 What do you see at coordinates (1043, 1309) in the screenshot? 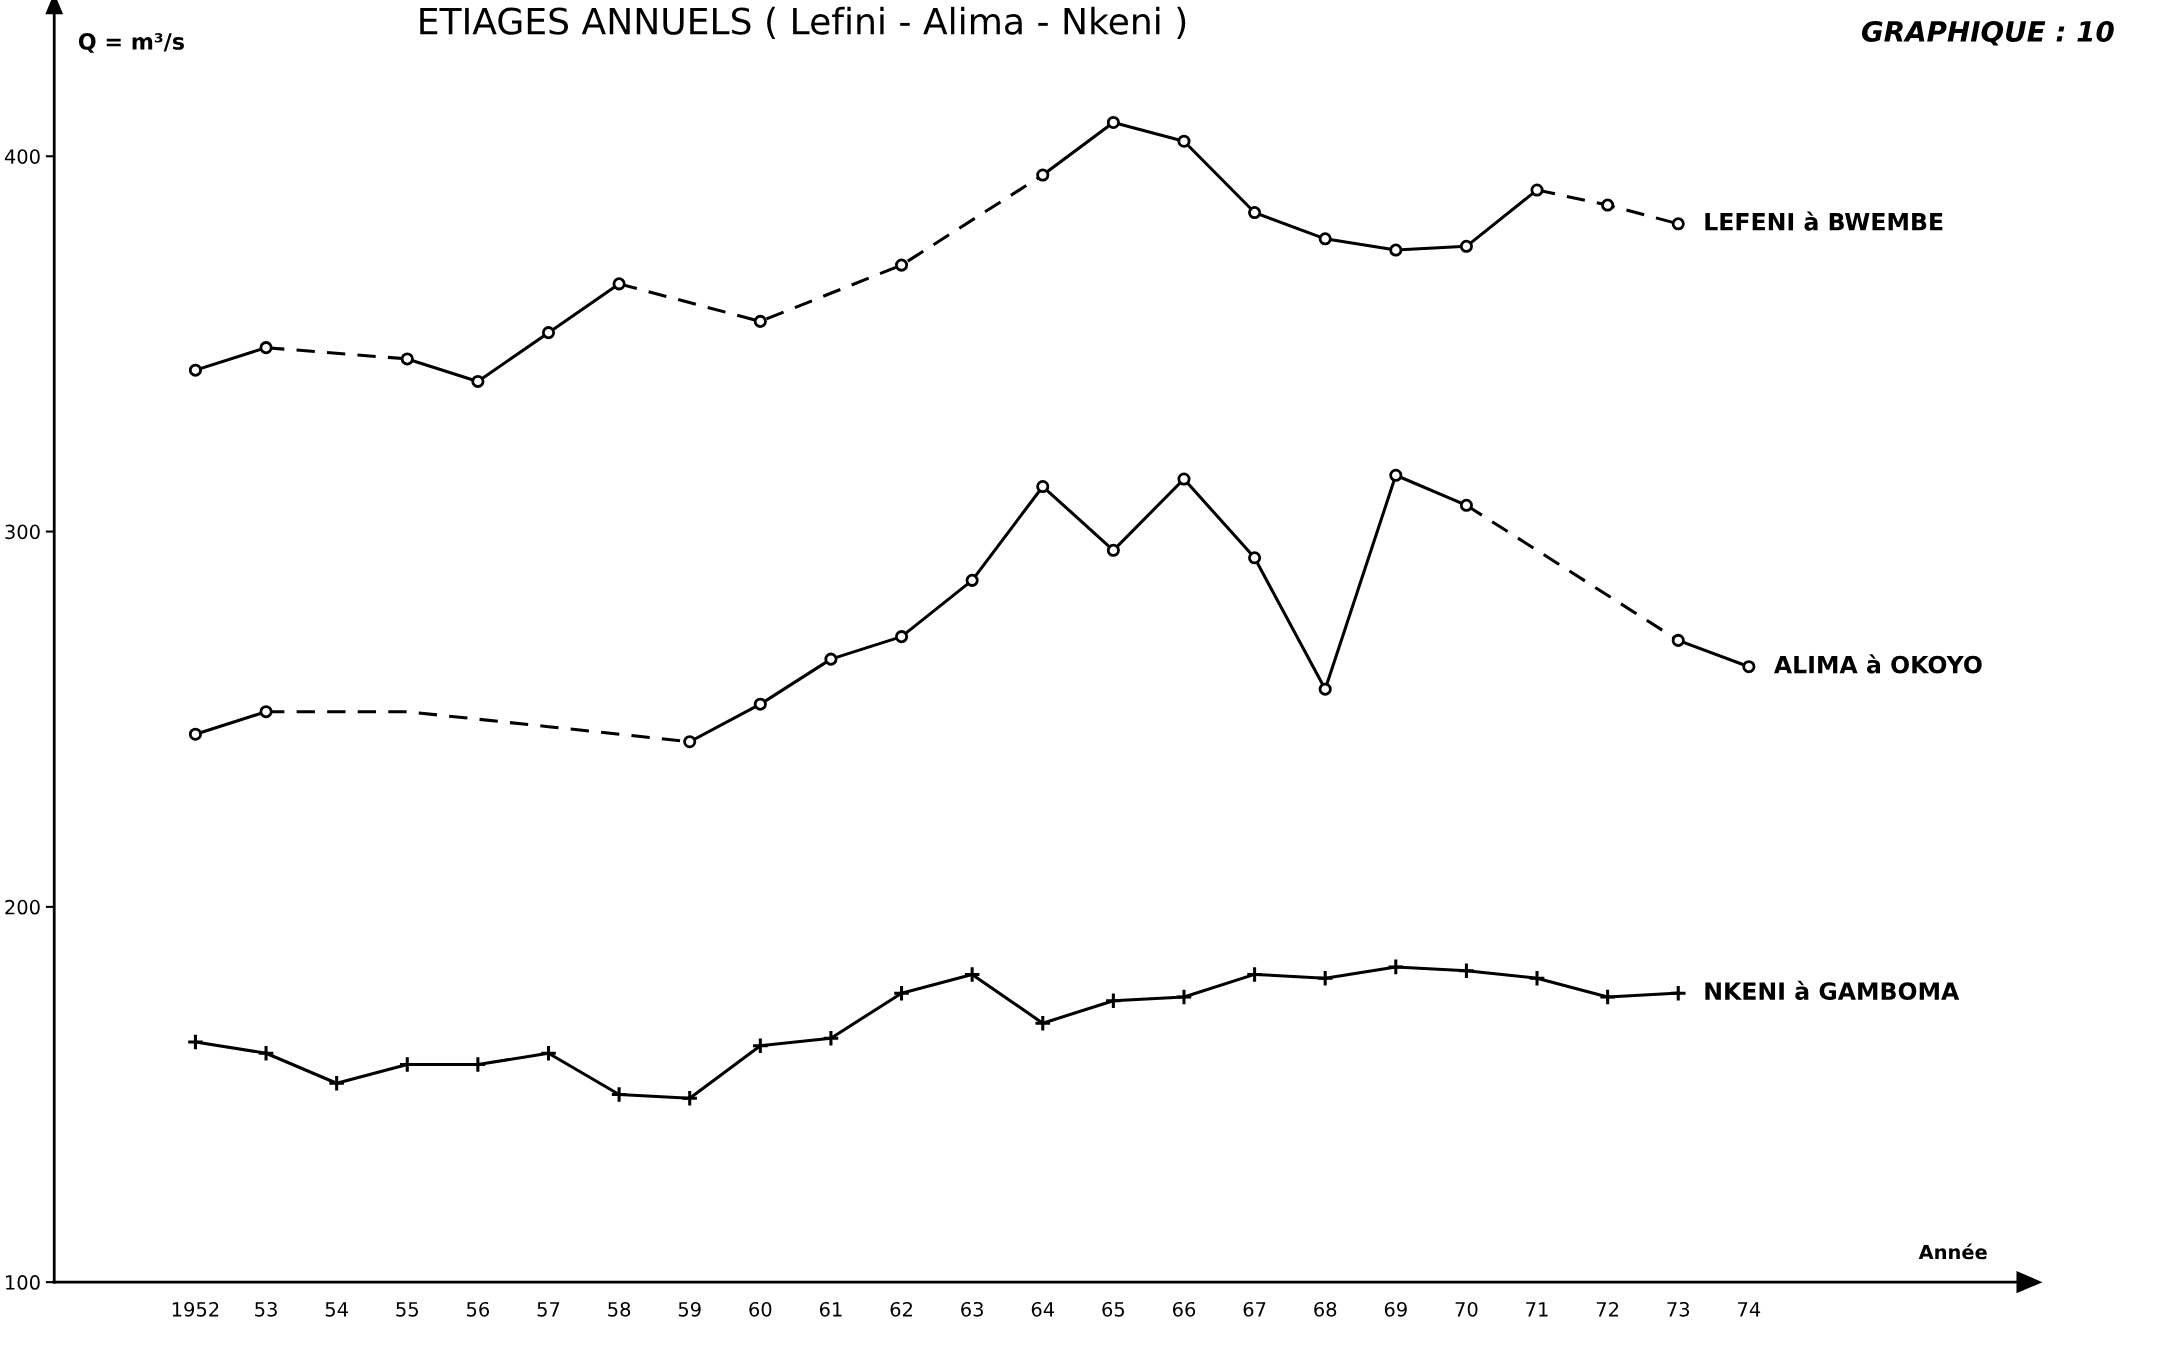
I see `x-tick-label: 64` at bounding box center [1043, 1309].